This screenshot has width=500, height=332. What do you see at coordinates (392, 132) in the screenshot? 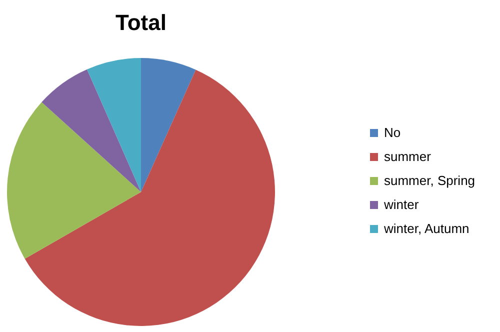
I see `legend-label: No` at bounding box center [392, 132].